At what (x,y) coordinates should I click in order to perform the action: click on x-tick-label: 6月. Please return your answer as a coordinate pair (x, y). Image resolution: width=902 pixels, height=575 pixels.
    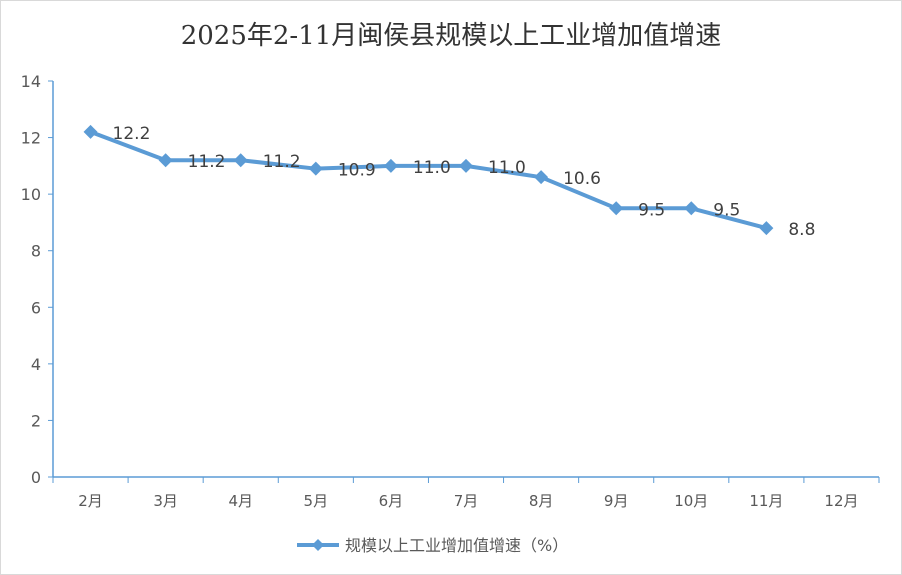
    Looking at the image, I should click on (391, 501).